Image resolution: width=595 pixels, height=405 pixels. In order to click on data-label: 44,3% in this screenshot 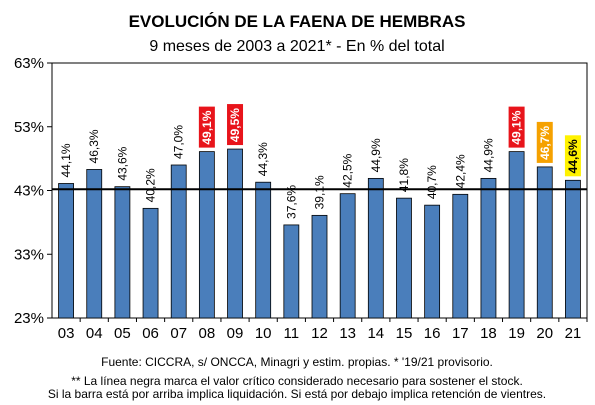, I will do `click(263, 159)`.